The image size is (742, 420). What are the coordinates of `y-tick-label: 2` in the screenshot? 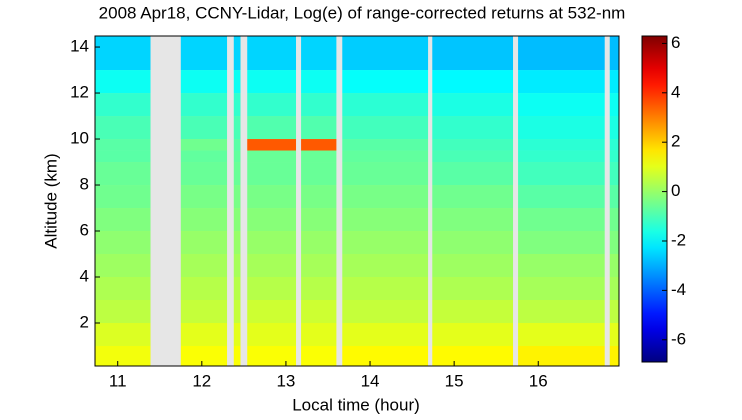 It's located at (84, 321).